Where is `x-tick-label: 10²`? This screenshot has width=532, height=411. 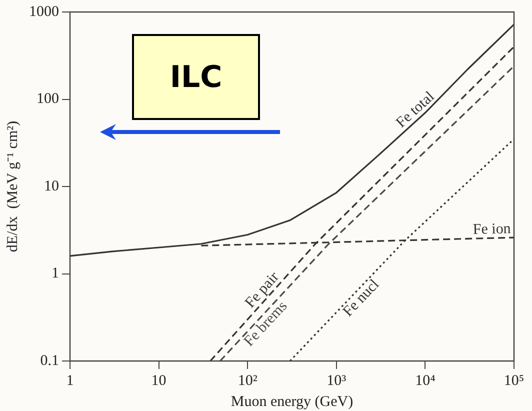 x-tick-label: 10² is located at coordinates (248, 380).